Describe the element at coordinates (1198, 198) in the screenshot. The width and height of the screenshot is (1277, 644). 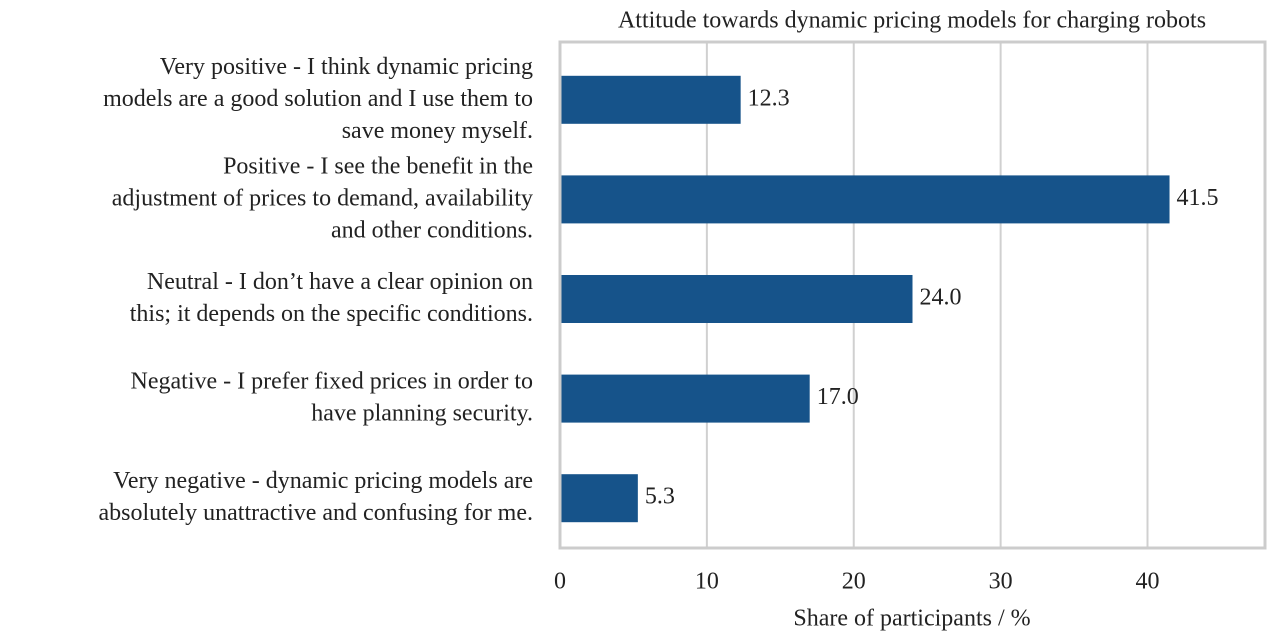
I see `value-label: 41.5` at that location.